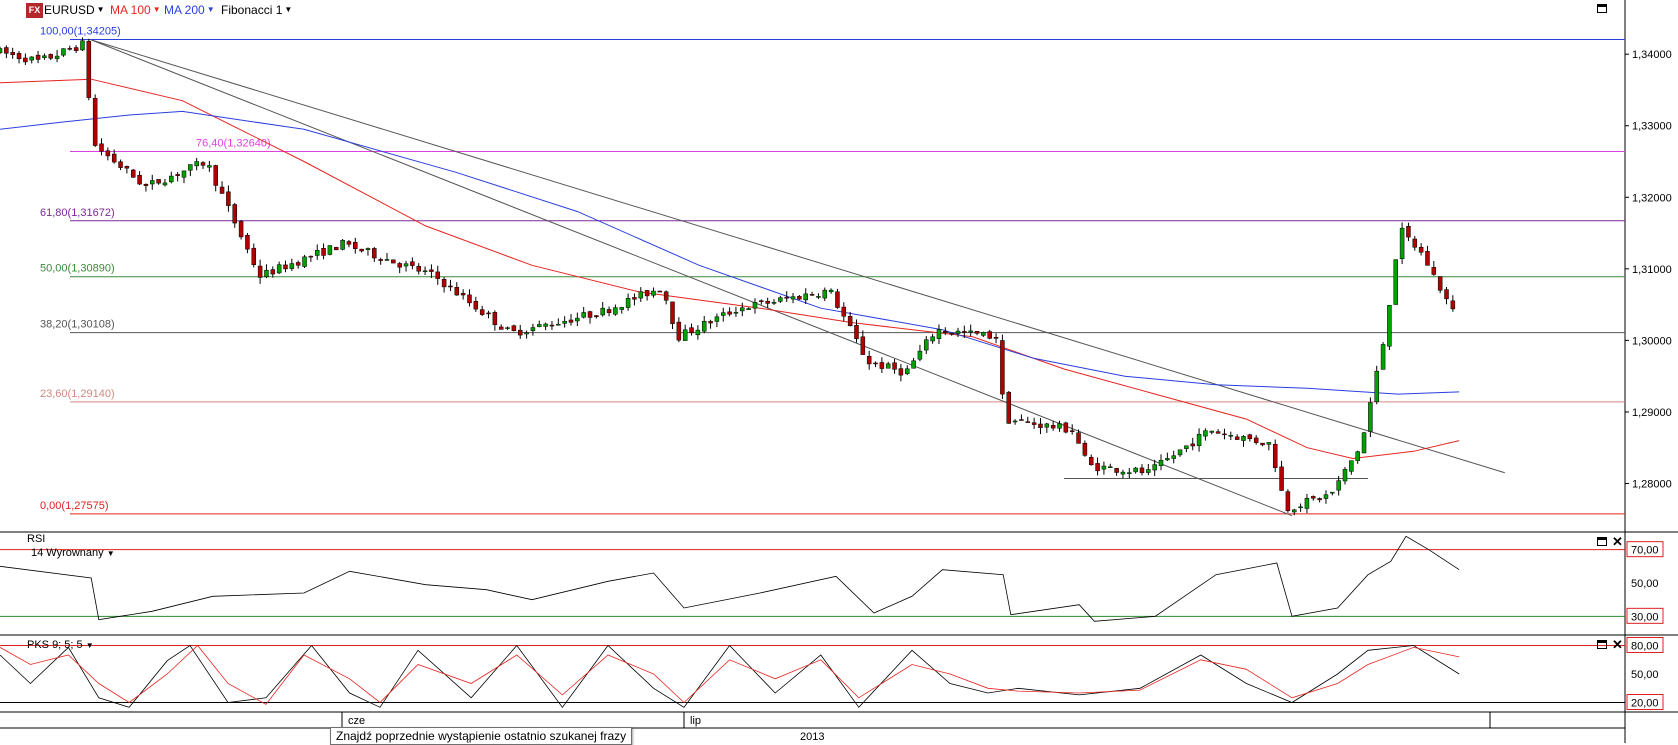  I want to click on fibonacci-selector: Fibonacci 1 ▼, so click(256, 10).